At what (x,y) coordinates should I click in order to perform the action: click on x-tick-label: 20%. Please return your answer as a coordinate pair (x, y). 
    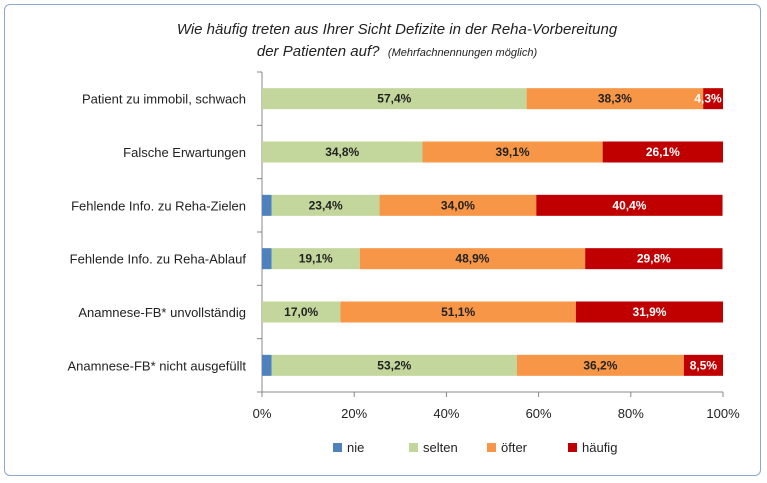
    Looking at the image, I should click on (354, 413).